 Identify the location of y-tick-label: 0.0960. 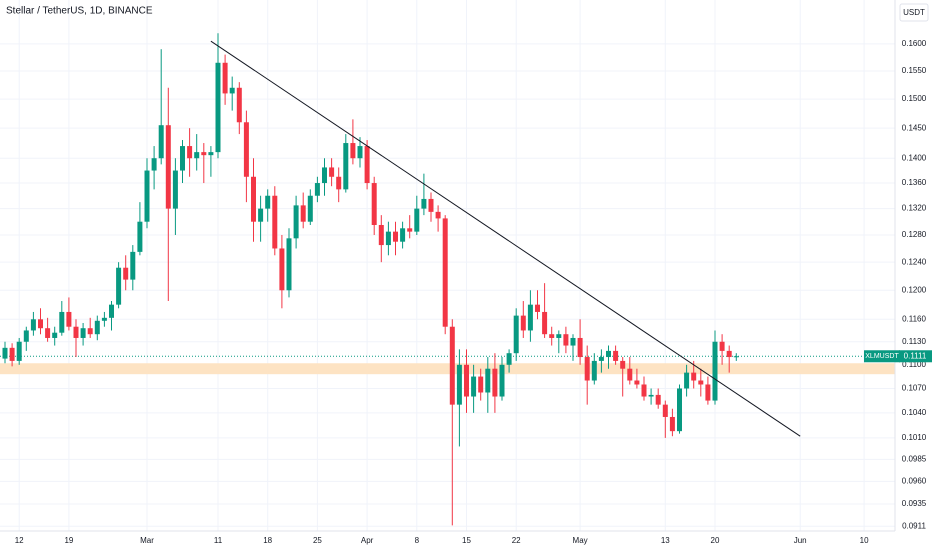
(914, 481).